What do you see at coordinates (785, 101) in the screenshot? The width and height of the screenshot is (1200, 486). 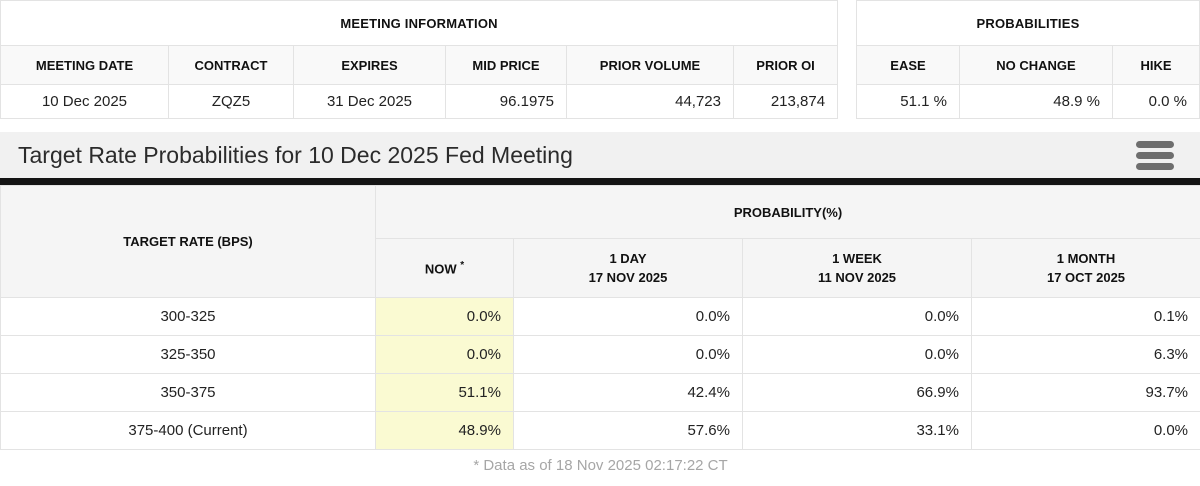 I see `prior-oi-value: 213,874` at bounding box center [785, 101].